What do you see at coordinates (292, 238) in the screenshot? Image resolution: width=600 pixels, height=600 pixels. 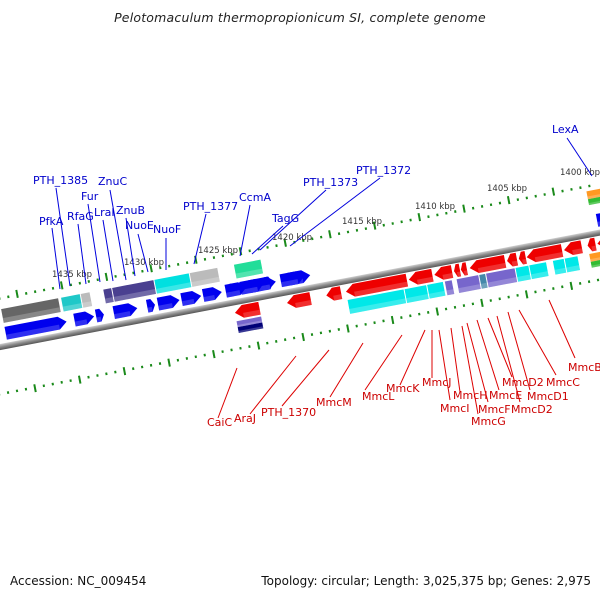 I see `scale-label: 1420 kbp` at bounding box center [292, 238].